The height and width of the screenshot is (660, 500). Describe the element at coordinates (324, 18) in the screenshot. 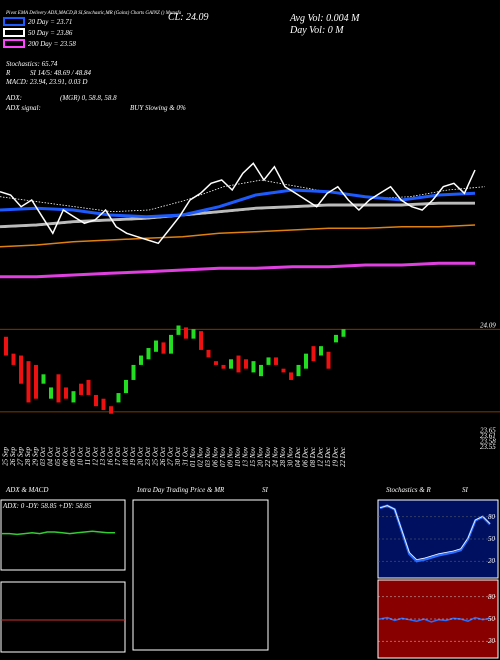

I see `avg-vol: Avg Vol: 0.004 M` at that location.